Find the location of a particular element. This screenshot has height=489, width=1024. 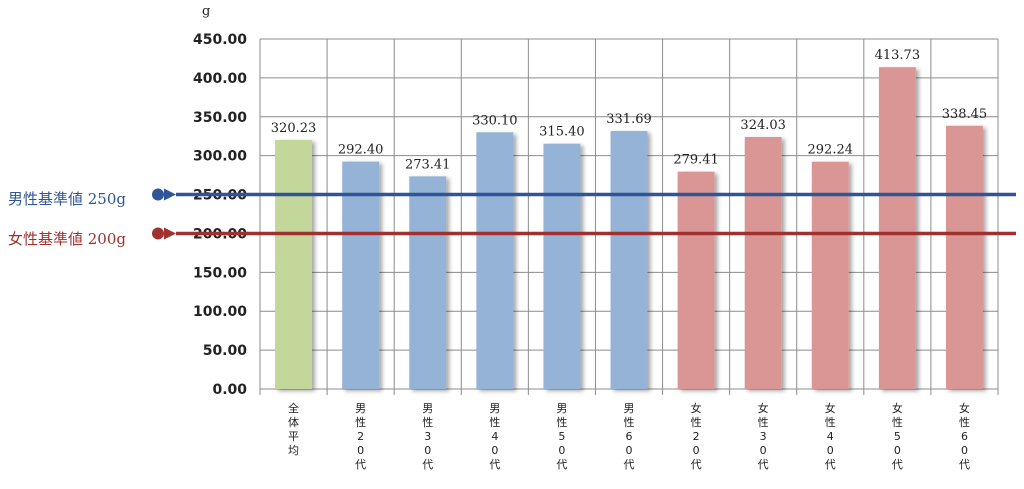

data-label: 331.69 is located at coordinates (629, 119).